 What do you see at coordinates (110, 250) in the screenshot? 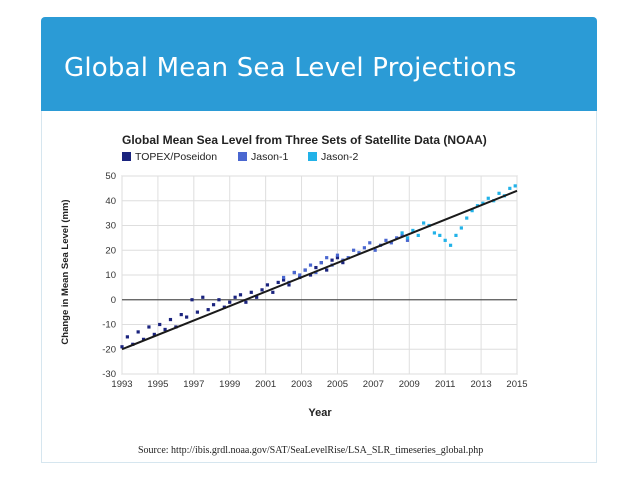
I see `y-tick-label: 20` at bounding box center [110, 250].